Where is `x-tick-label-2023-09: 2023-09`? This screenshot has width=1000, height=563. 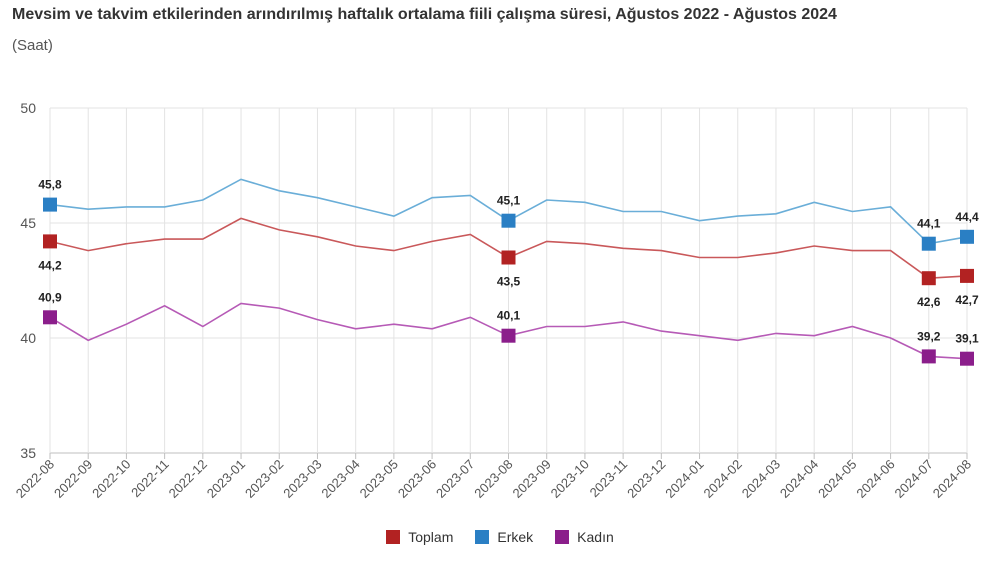
x-tick-label-2023-09: 2023-09 is located at coordinates (531, 479).